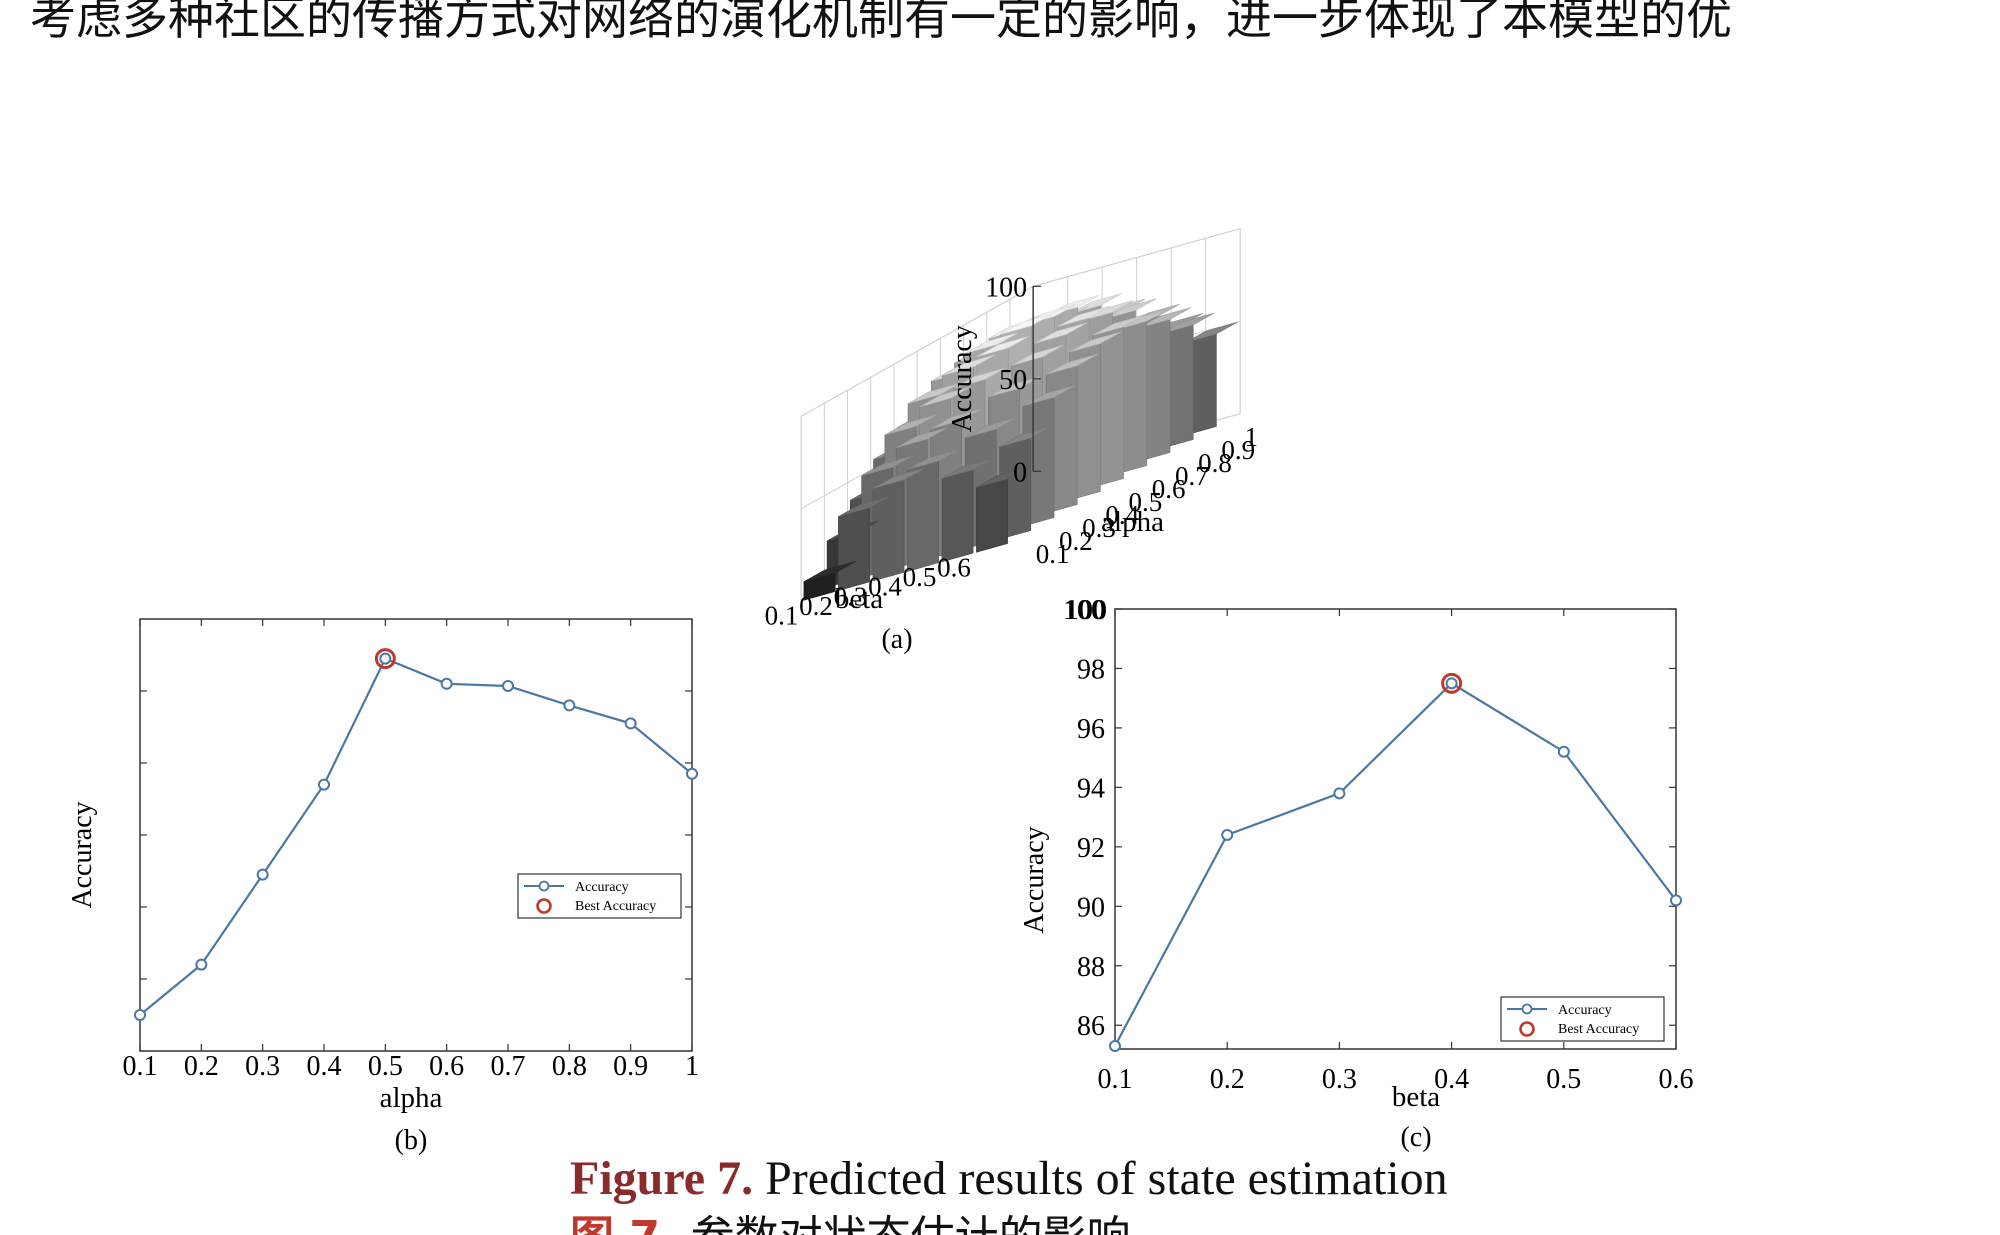 The width and height of the screenshot is (2000, 1235). I want to click on y-tick-label: 92, so click(1091, 848).